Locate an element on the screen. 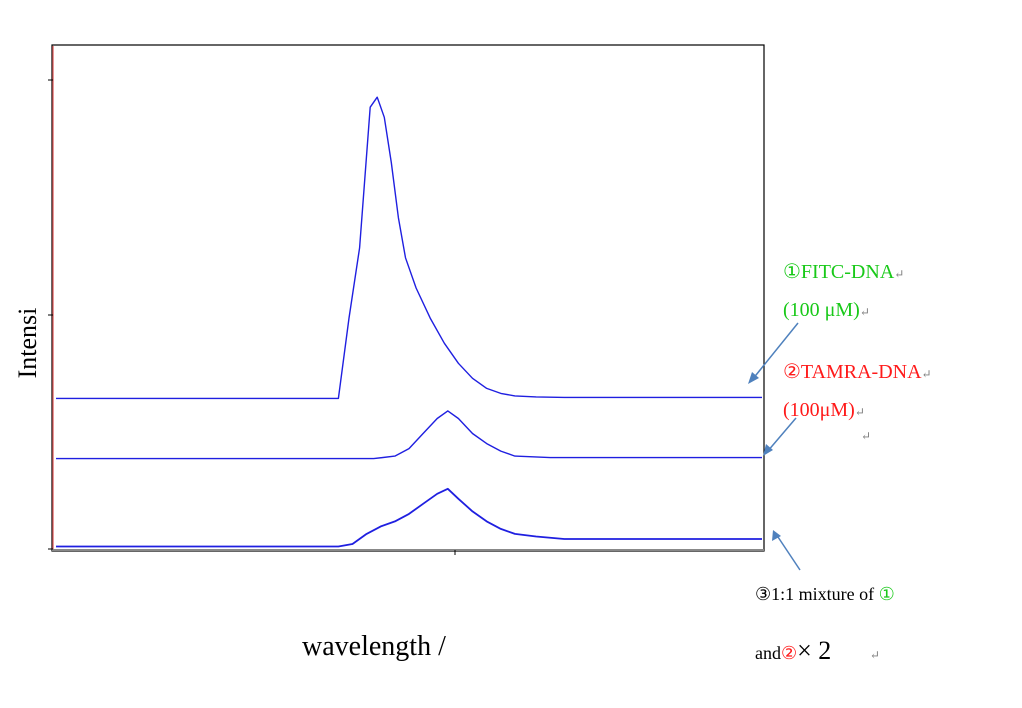  mixture-label-line2: and②× 2 ↵ is located at coordinates (817, 651).